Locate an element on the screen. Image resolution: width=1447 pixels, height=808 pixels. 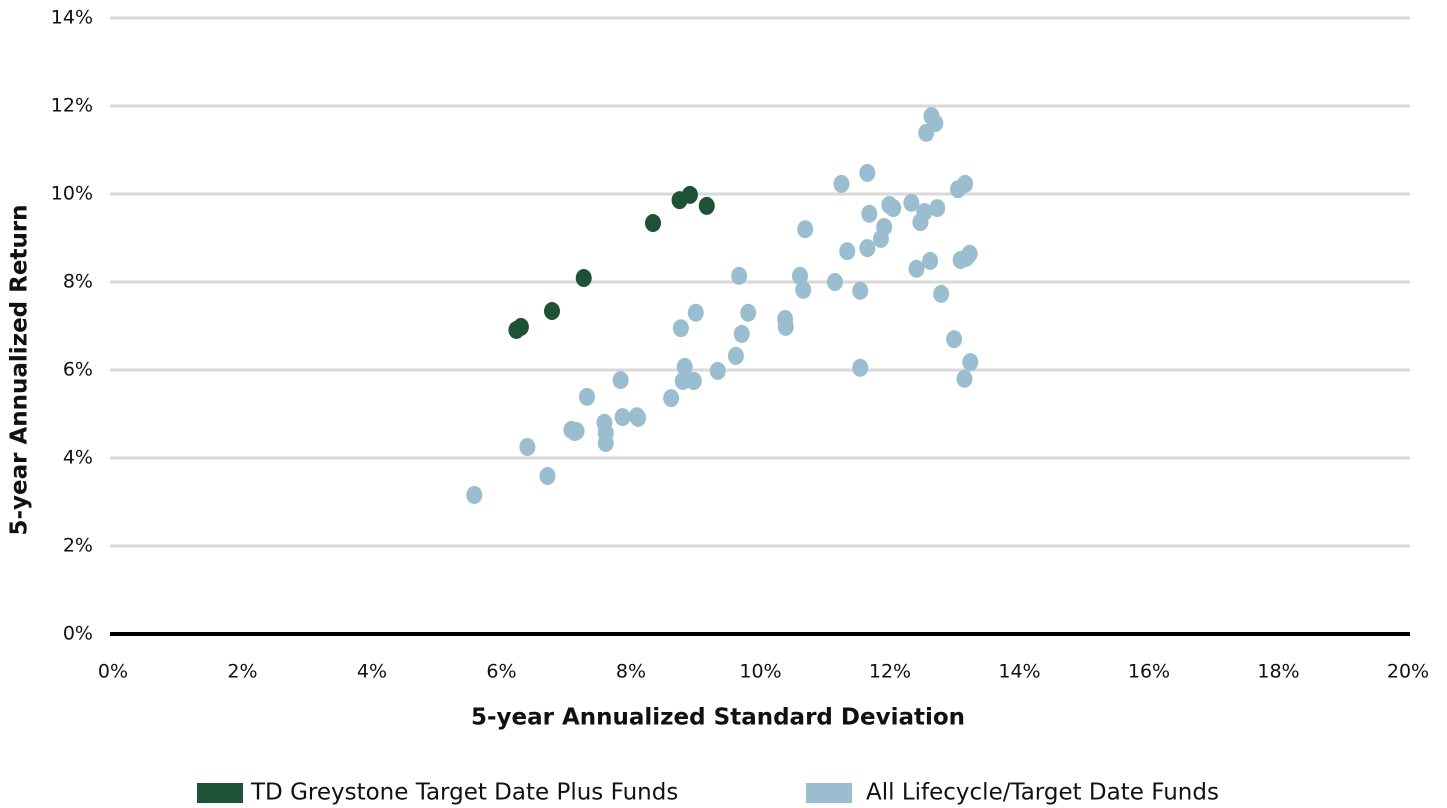
y-tick-label: 4% is located at coordinates (78, 458).